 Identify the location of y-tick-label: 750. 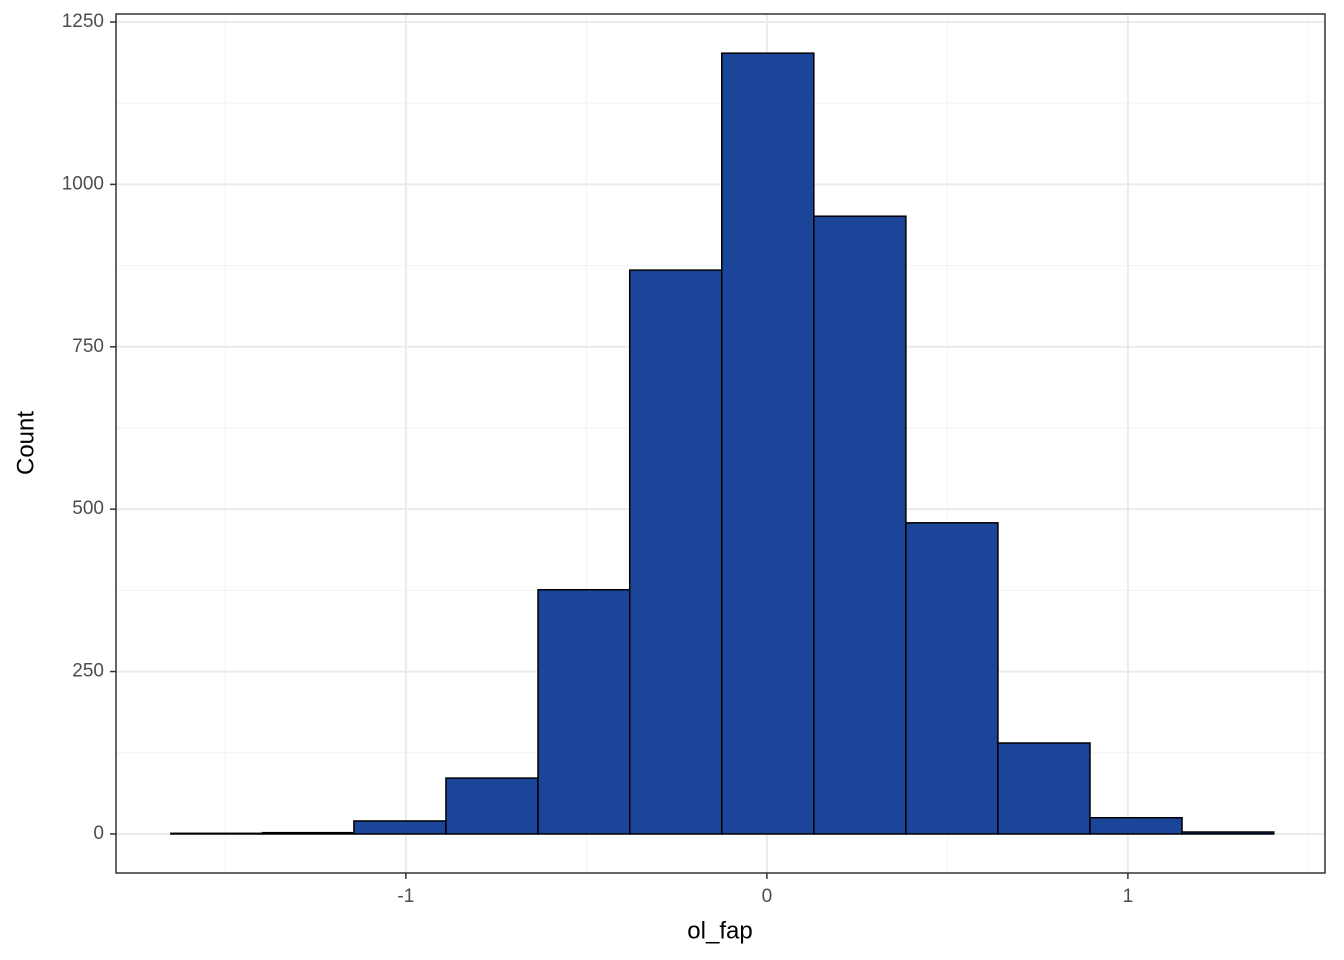
(88, 346).